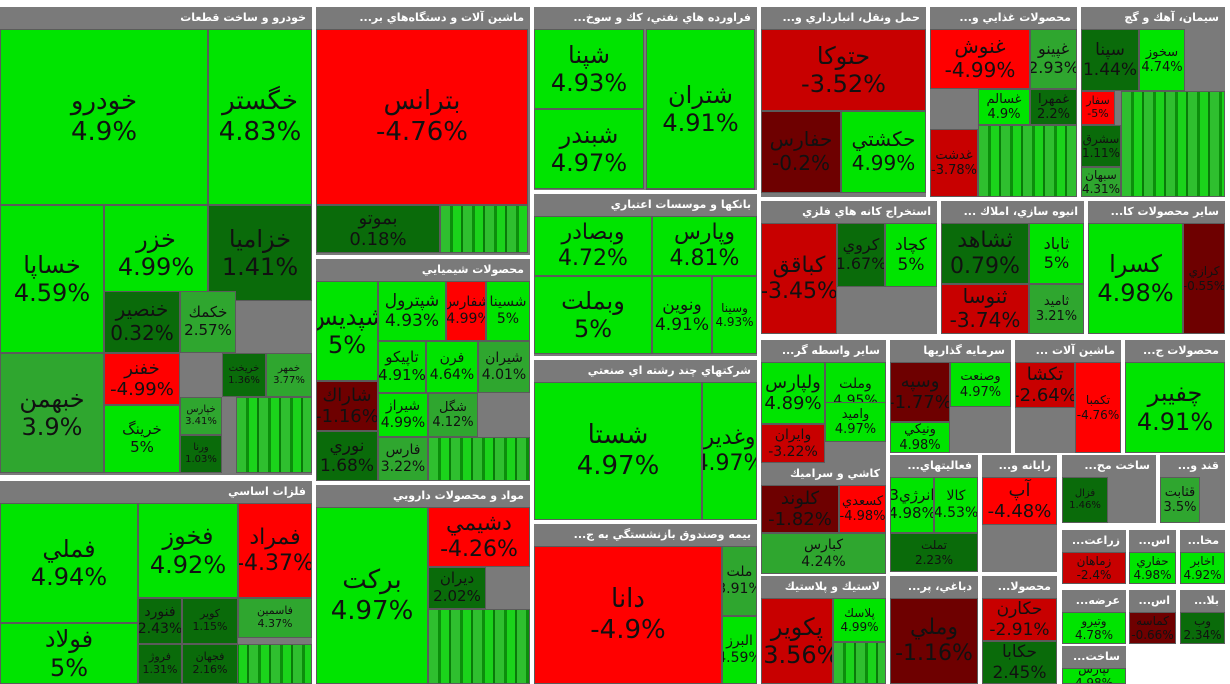 This screenshot has width=1230, height=684. Describe the element at coordinates (347, 406) in the screenshot. I see `stock-tile: شاراك -1.16%` at that location.